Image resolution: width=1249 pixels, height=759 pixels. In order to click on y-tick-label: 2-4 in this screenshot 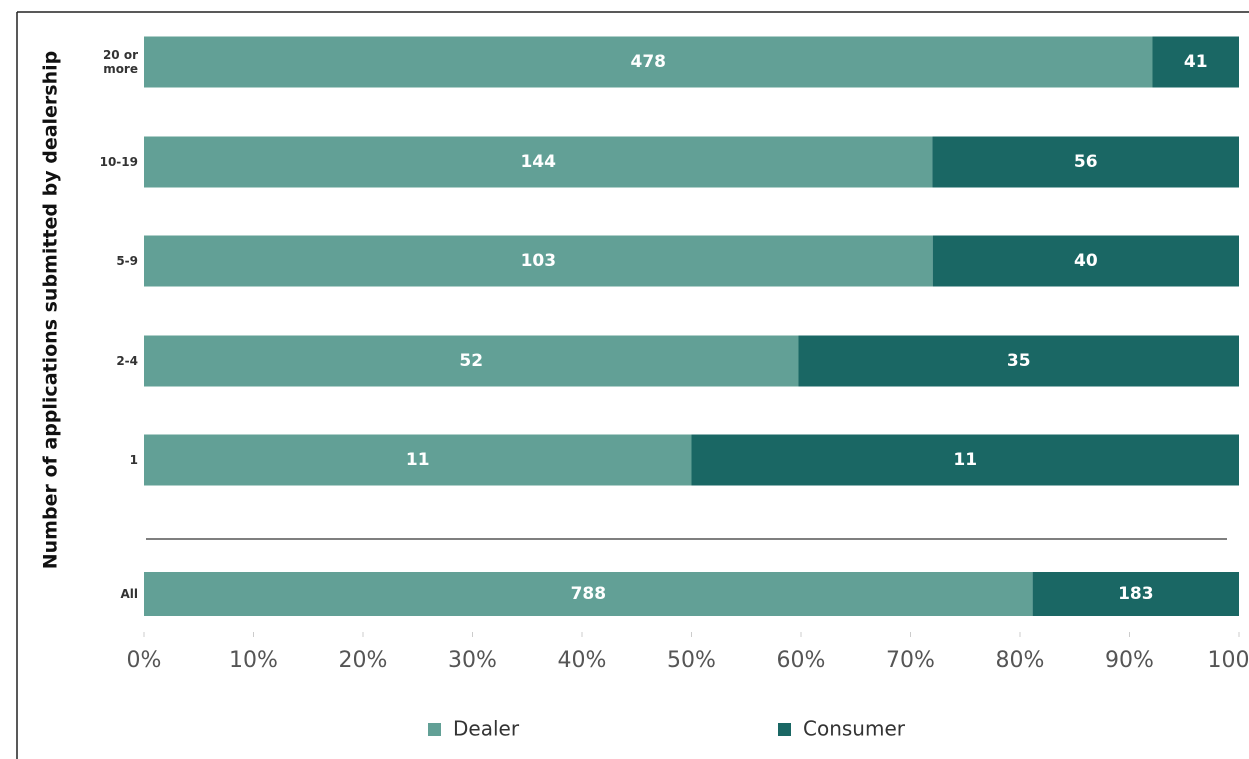, I will do `click(127, 361)`.